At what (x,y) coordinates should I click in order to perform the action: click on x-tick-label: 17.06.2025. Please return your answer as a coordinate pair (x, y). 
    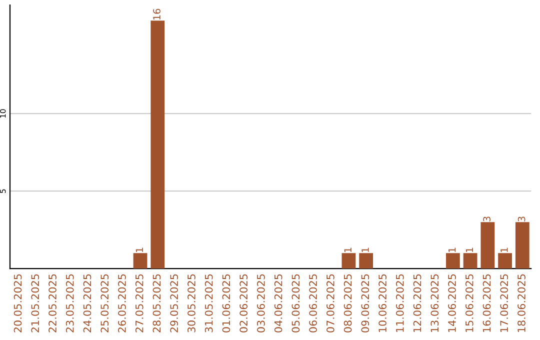
    Looking at the image, I should click on (504, 303).